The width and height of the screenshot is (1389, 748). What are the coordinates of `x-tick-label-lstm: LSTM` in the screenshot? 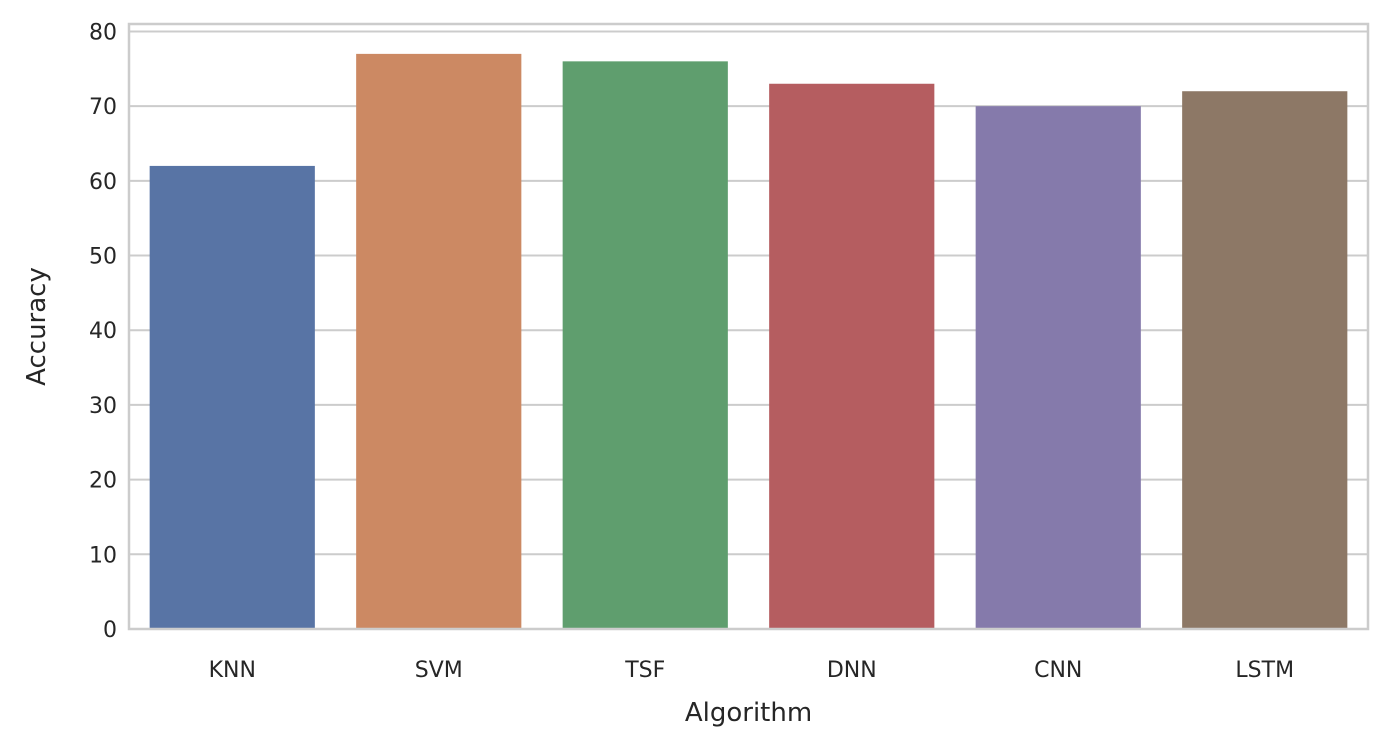 It's located at (1264, 670).